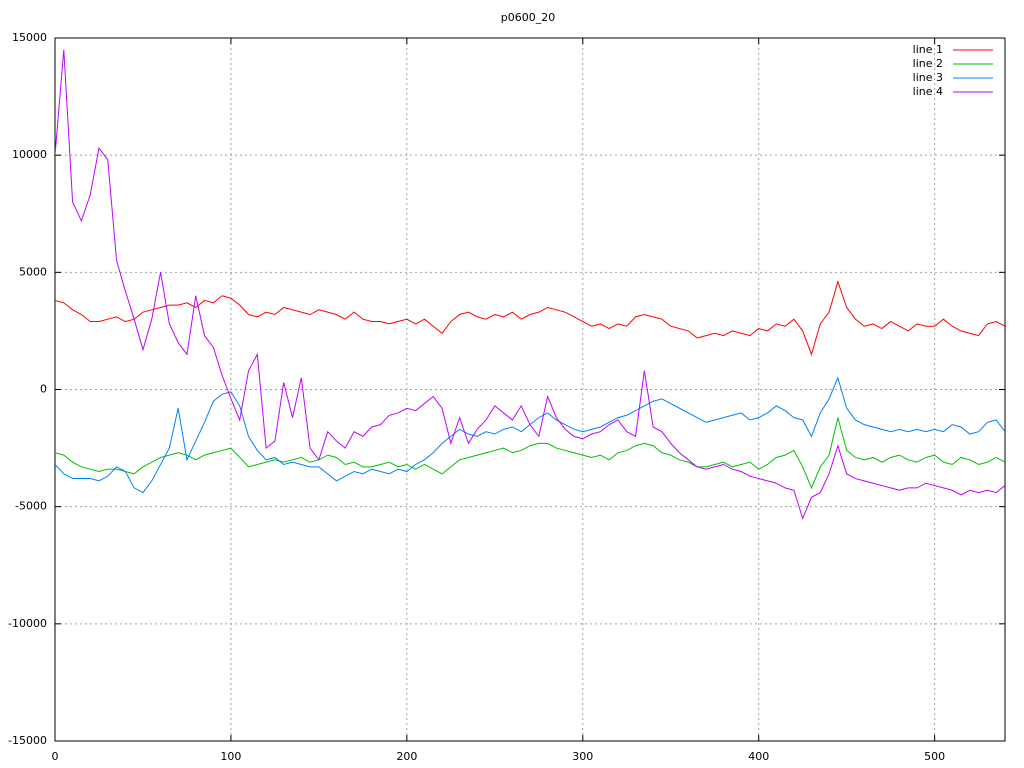 This screenshot has width=1024, height=768. I want to click on chart-title: p0600_20, so click(528, 17).